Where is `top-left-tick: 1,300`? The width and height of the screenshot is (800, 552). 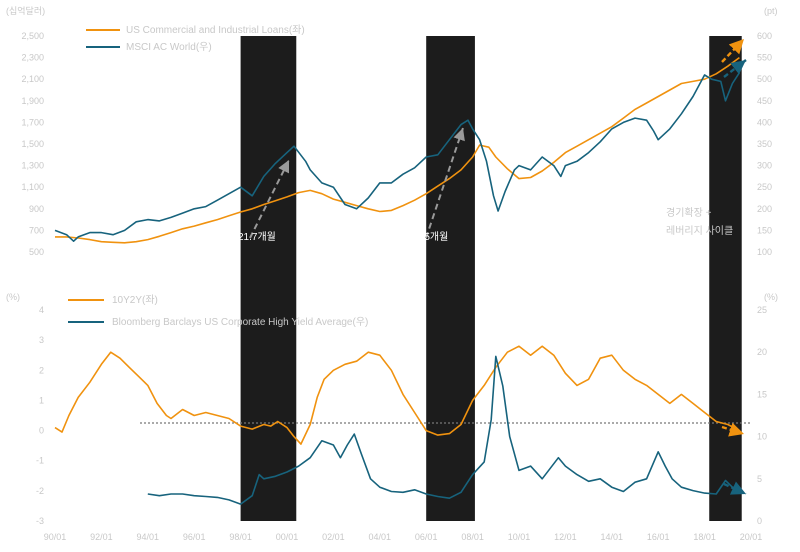
top-left-tick: 1,300 is located at coordinates (32, 166).